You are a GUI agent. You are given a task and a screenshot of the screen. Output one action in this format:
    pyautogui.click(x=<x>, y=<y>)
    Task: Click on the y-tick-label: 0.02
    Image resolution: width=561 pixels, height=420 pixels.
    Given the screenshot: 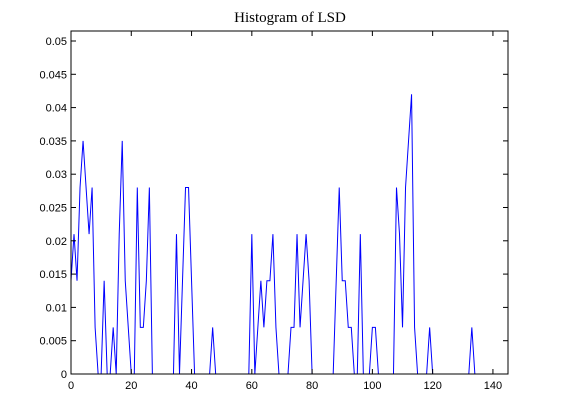 What is the action you would take?
    pyautogui.click(x=56, y=242)
    